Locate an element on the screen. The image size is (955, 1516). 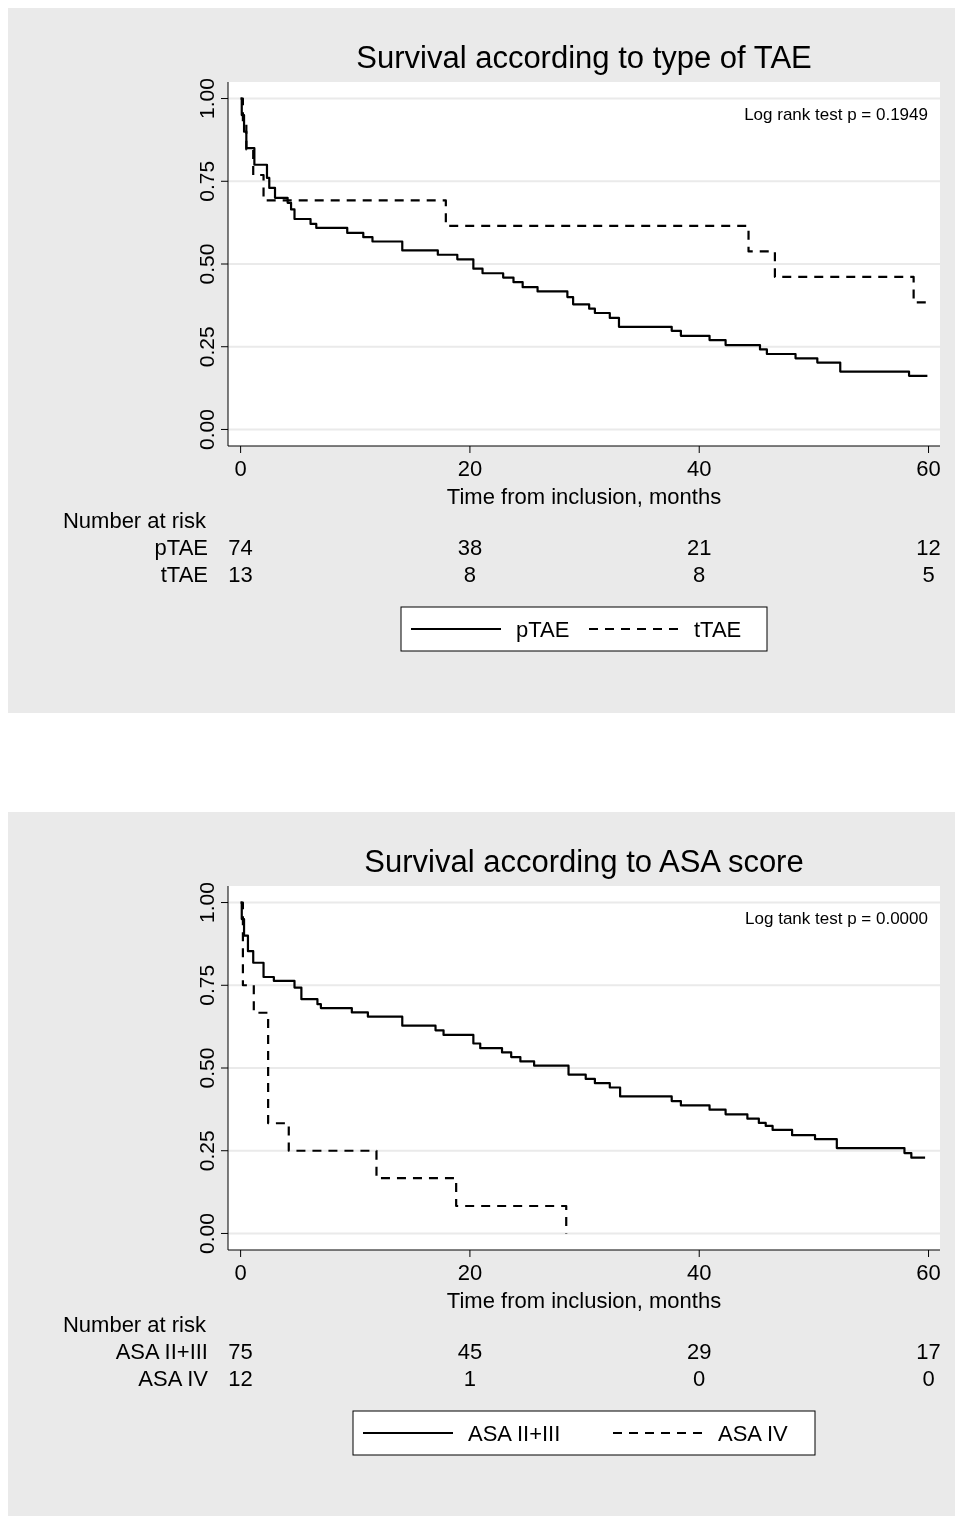
legend-label: tTAE is located at coordinates (718, 629).